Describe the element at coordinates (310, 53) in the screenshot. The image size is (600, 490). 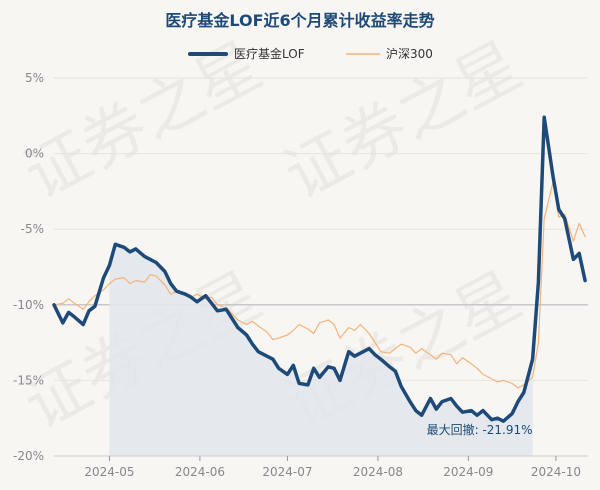
I see `legend: 医疗基金LOF 沪深300` at that location.